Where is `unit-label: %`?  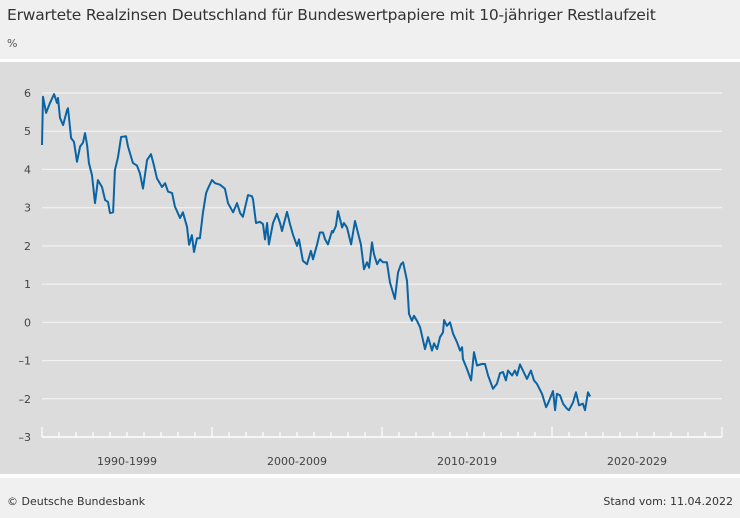
unit-label: % is located at coordinates (12, 43).